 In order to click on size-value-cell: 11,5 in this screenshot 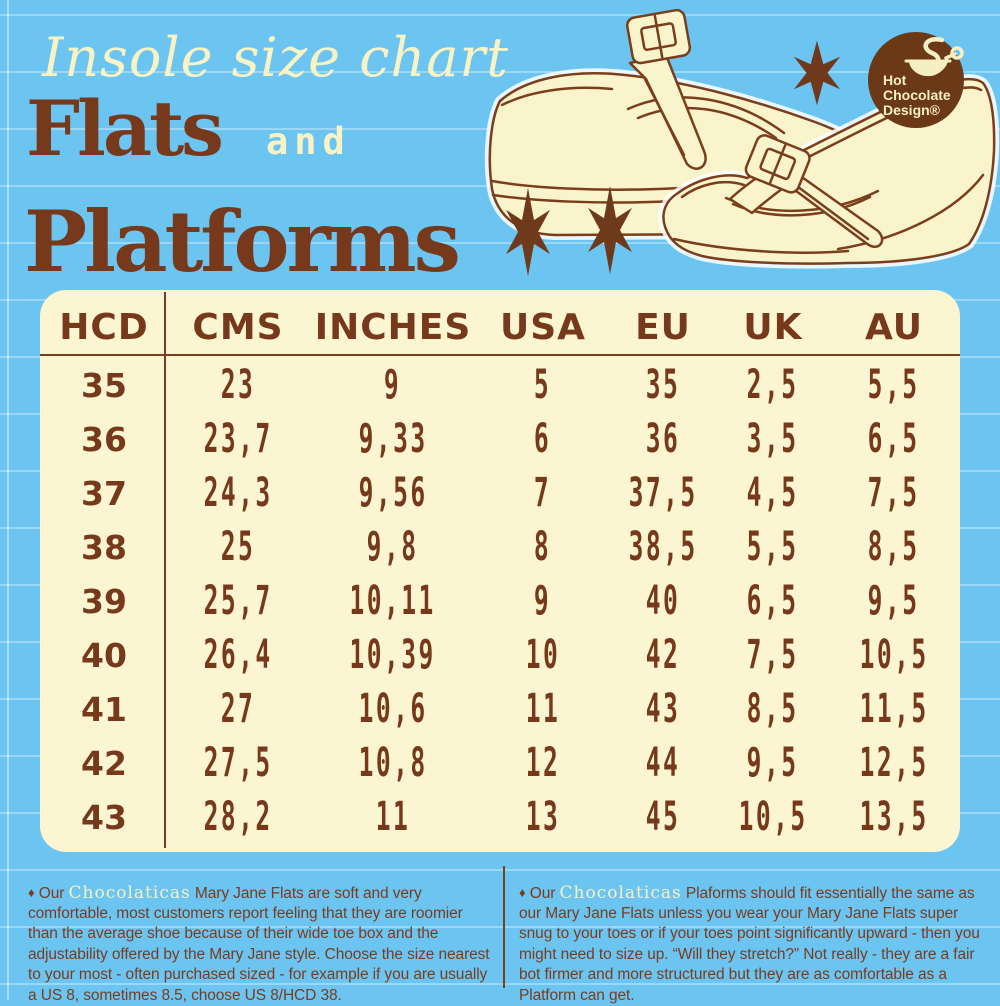, I will do `click(894, 709)`.